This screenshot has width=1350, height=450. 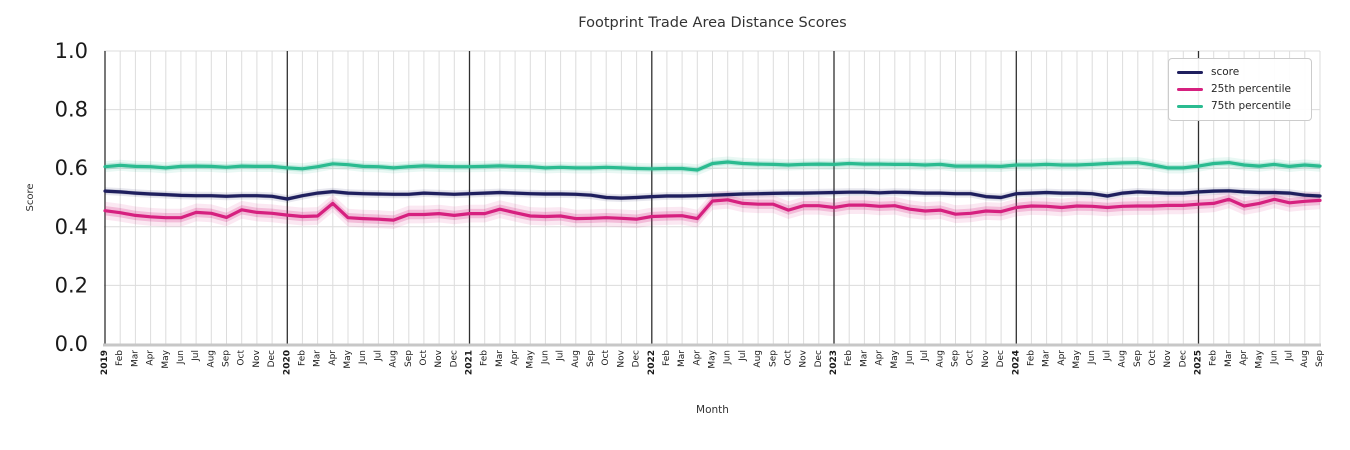 What do you see at coordinates (71, 51) in the screenshot?
I see `y-tick-label: 1.0` at bounding box center [71, 51].